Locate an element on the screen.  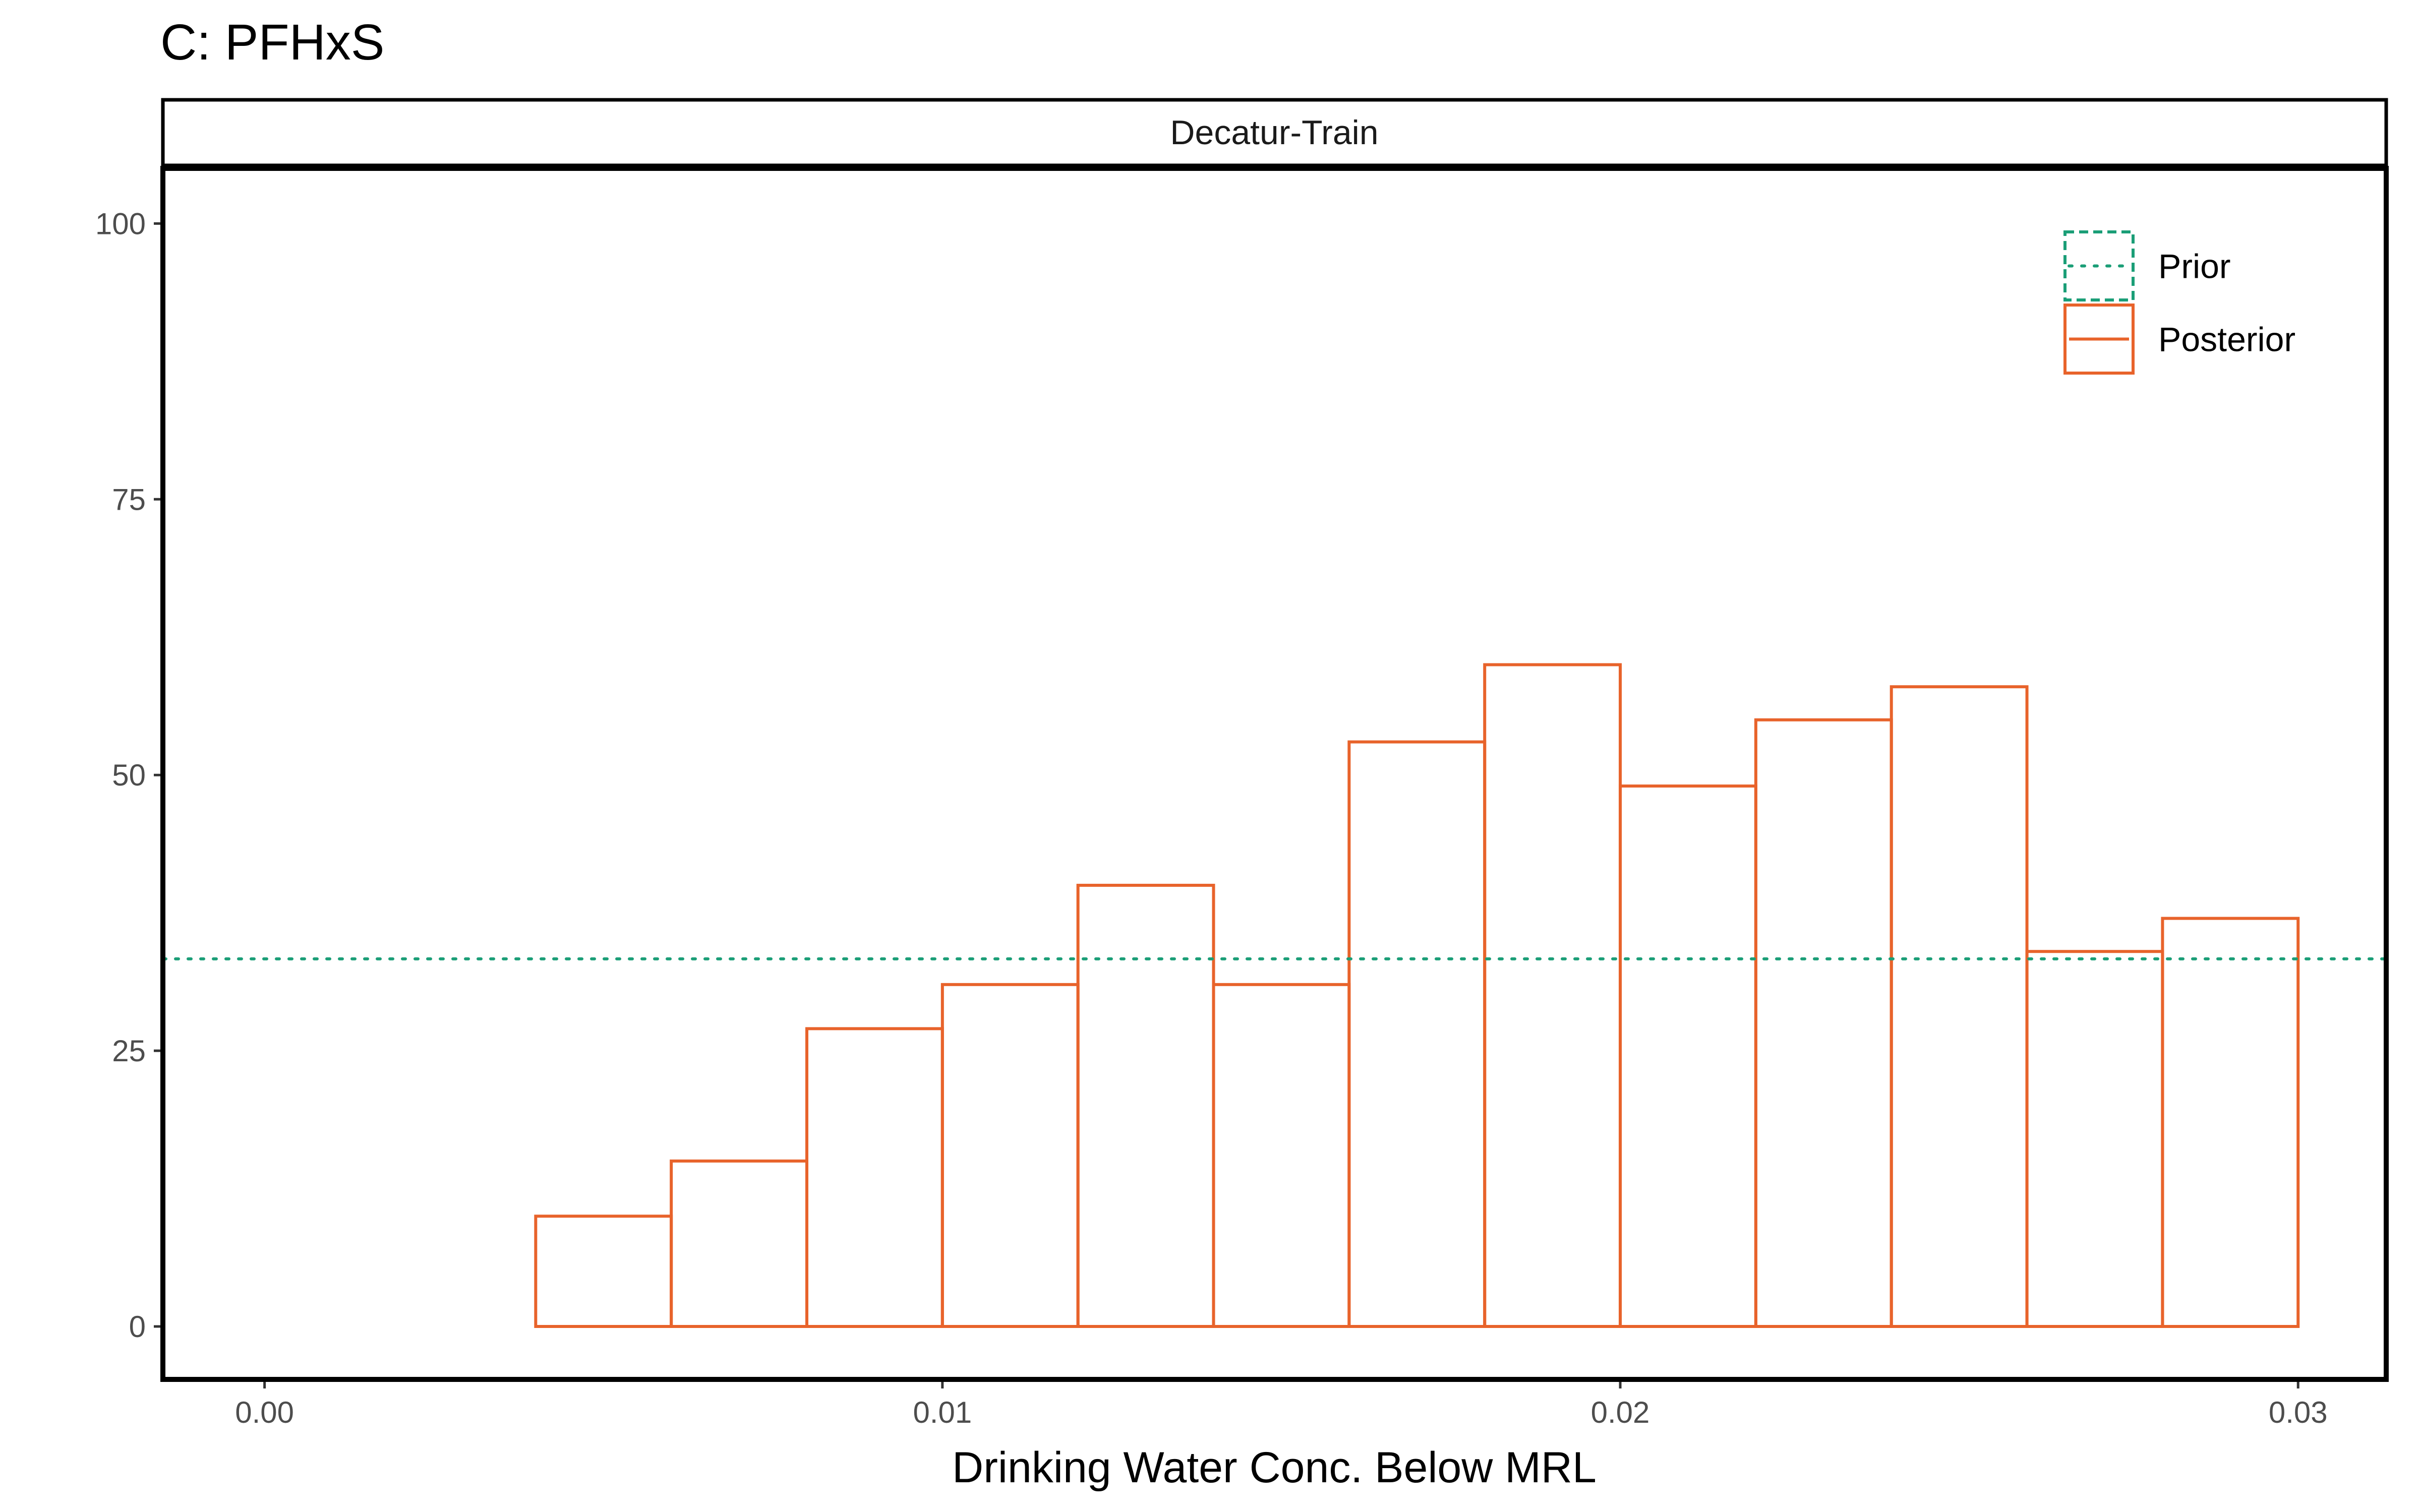
legend-key-posterior is located at coordinates (2099, 339).